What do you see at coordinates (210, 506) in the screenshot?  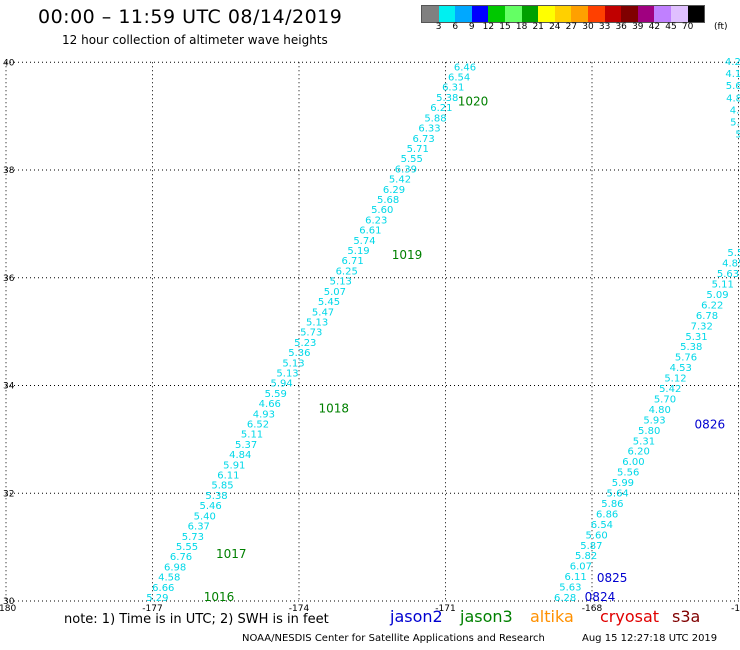 I see `swh-value: 5.46` at bounding box center [210, 506].